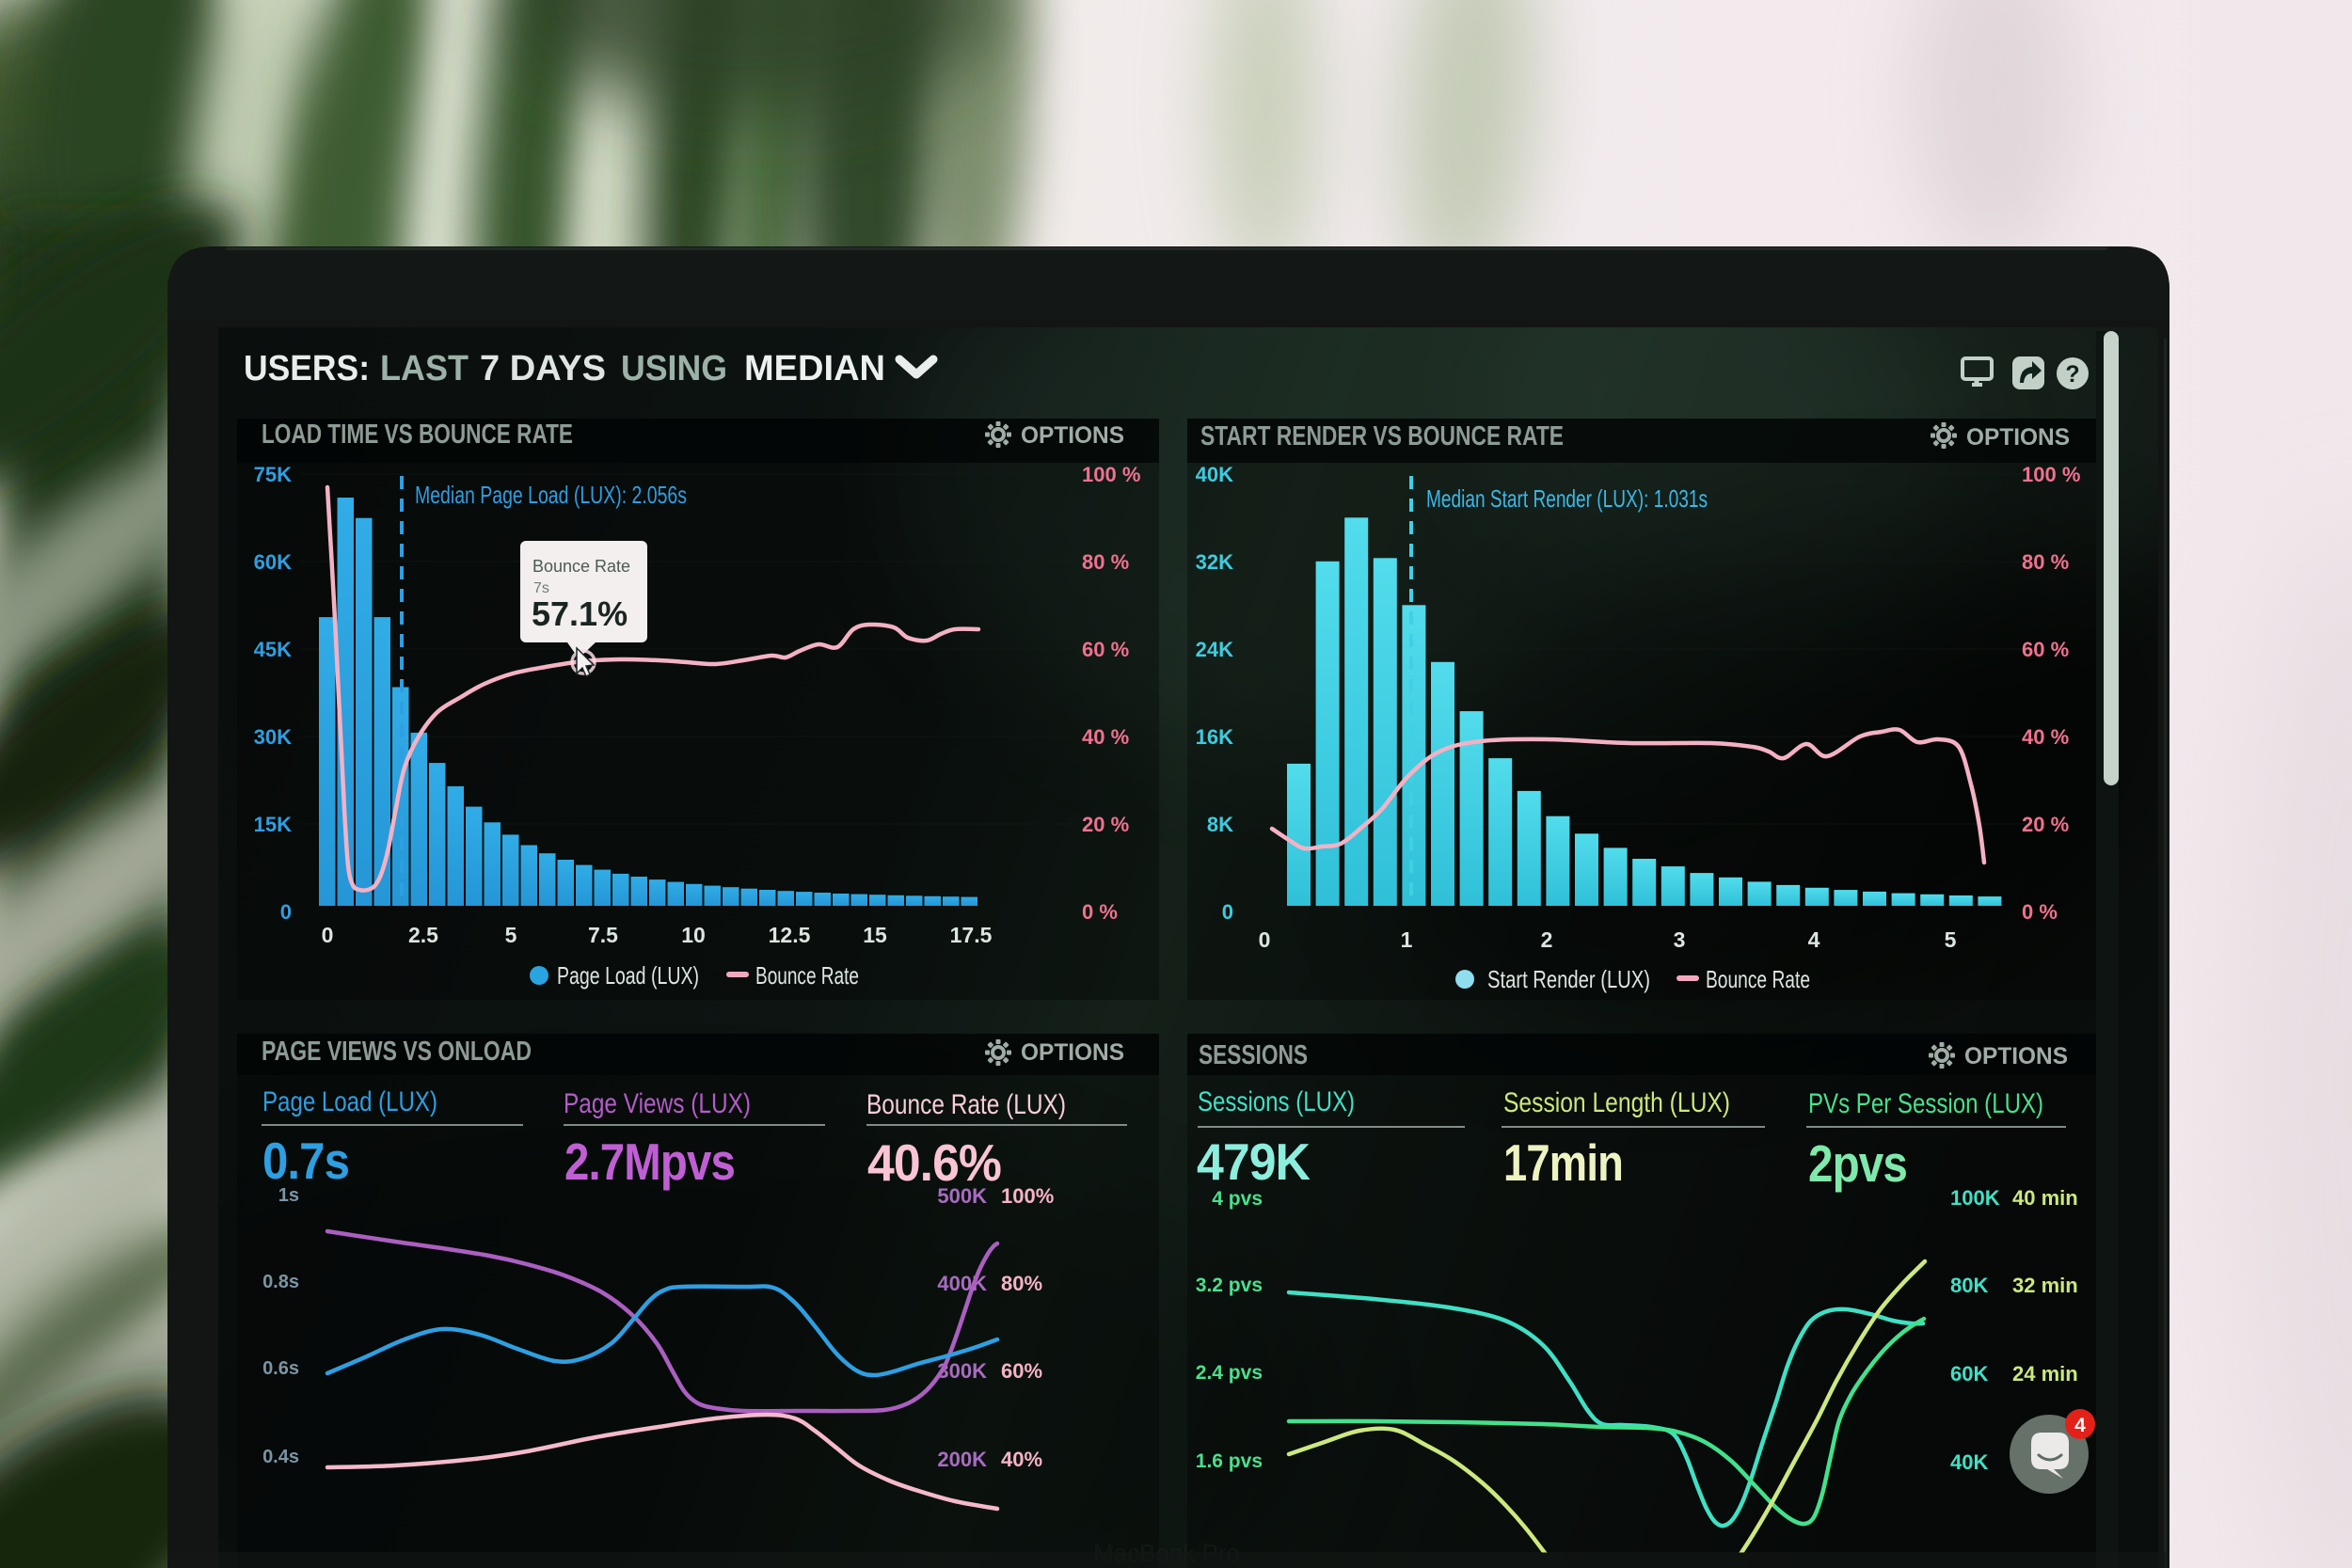 The image size is (2352, 1568). Describe the element at coordinates (280, 1457) in the screenshot. I see `svg-text: 0.4s` at that location.